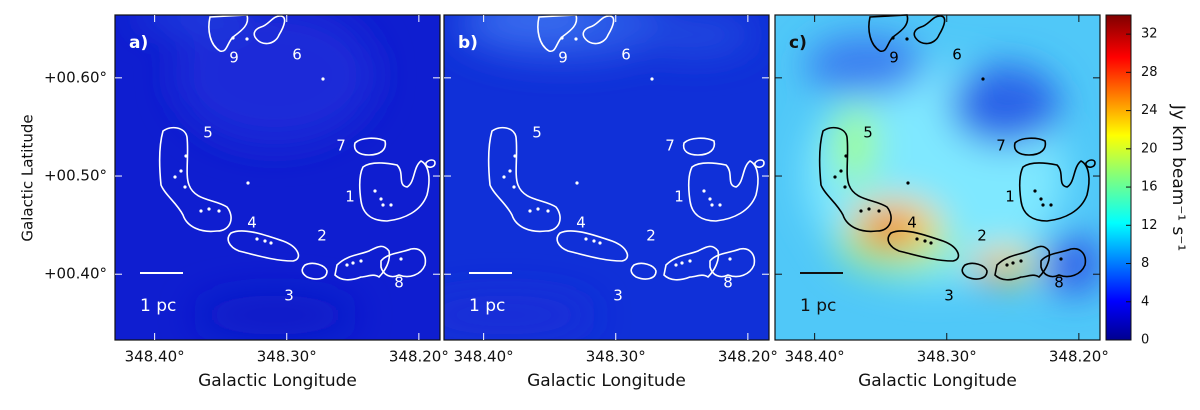  I want to click on panel-label: c), so click(798, 43).